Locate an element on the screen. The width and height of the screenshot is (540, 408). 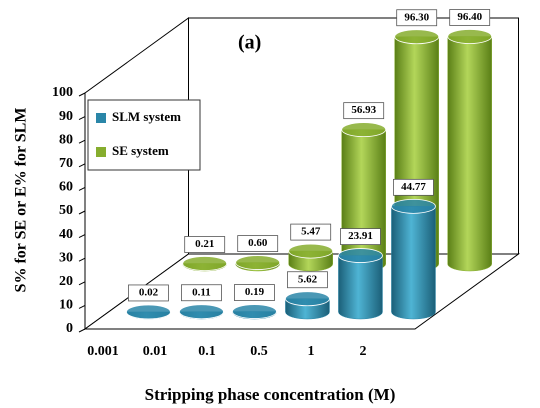
x-tick-label: 1 is located at coordinates (311, 351).